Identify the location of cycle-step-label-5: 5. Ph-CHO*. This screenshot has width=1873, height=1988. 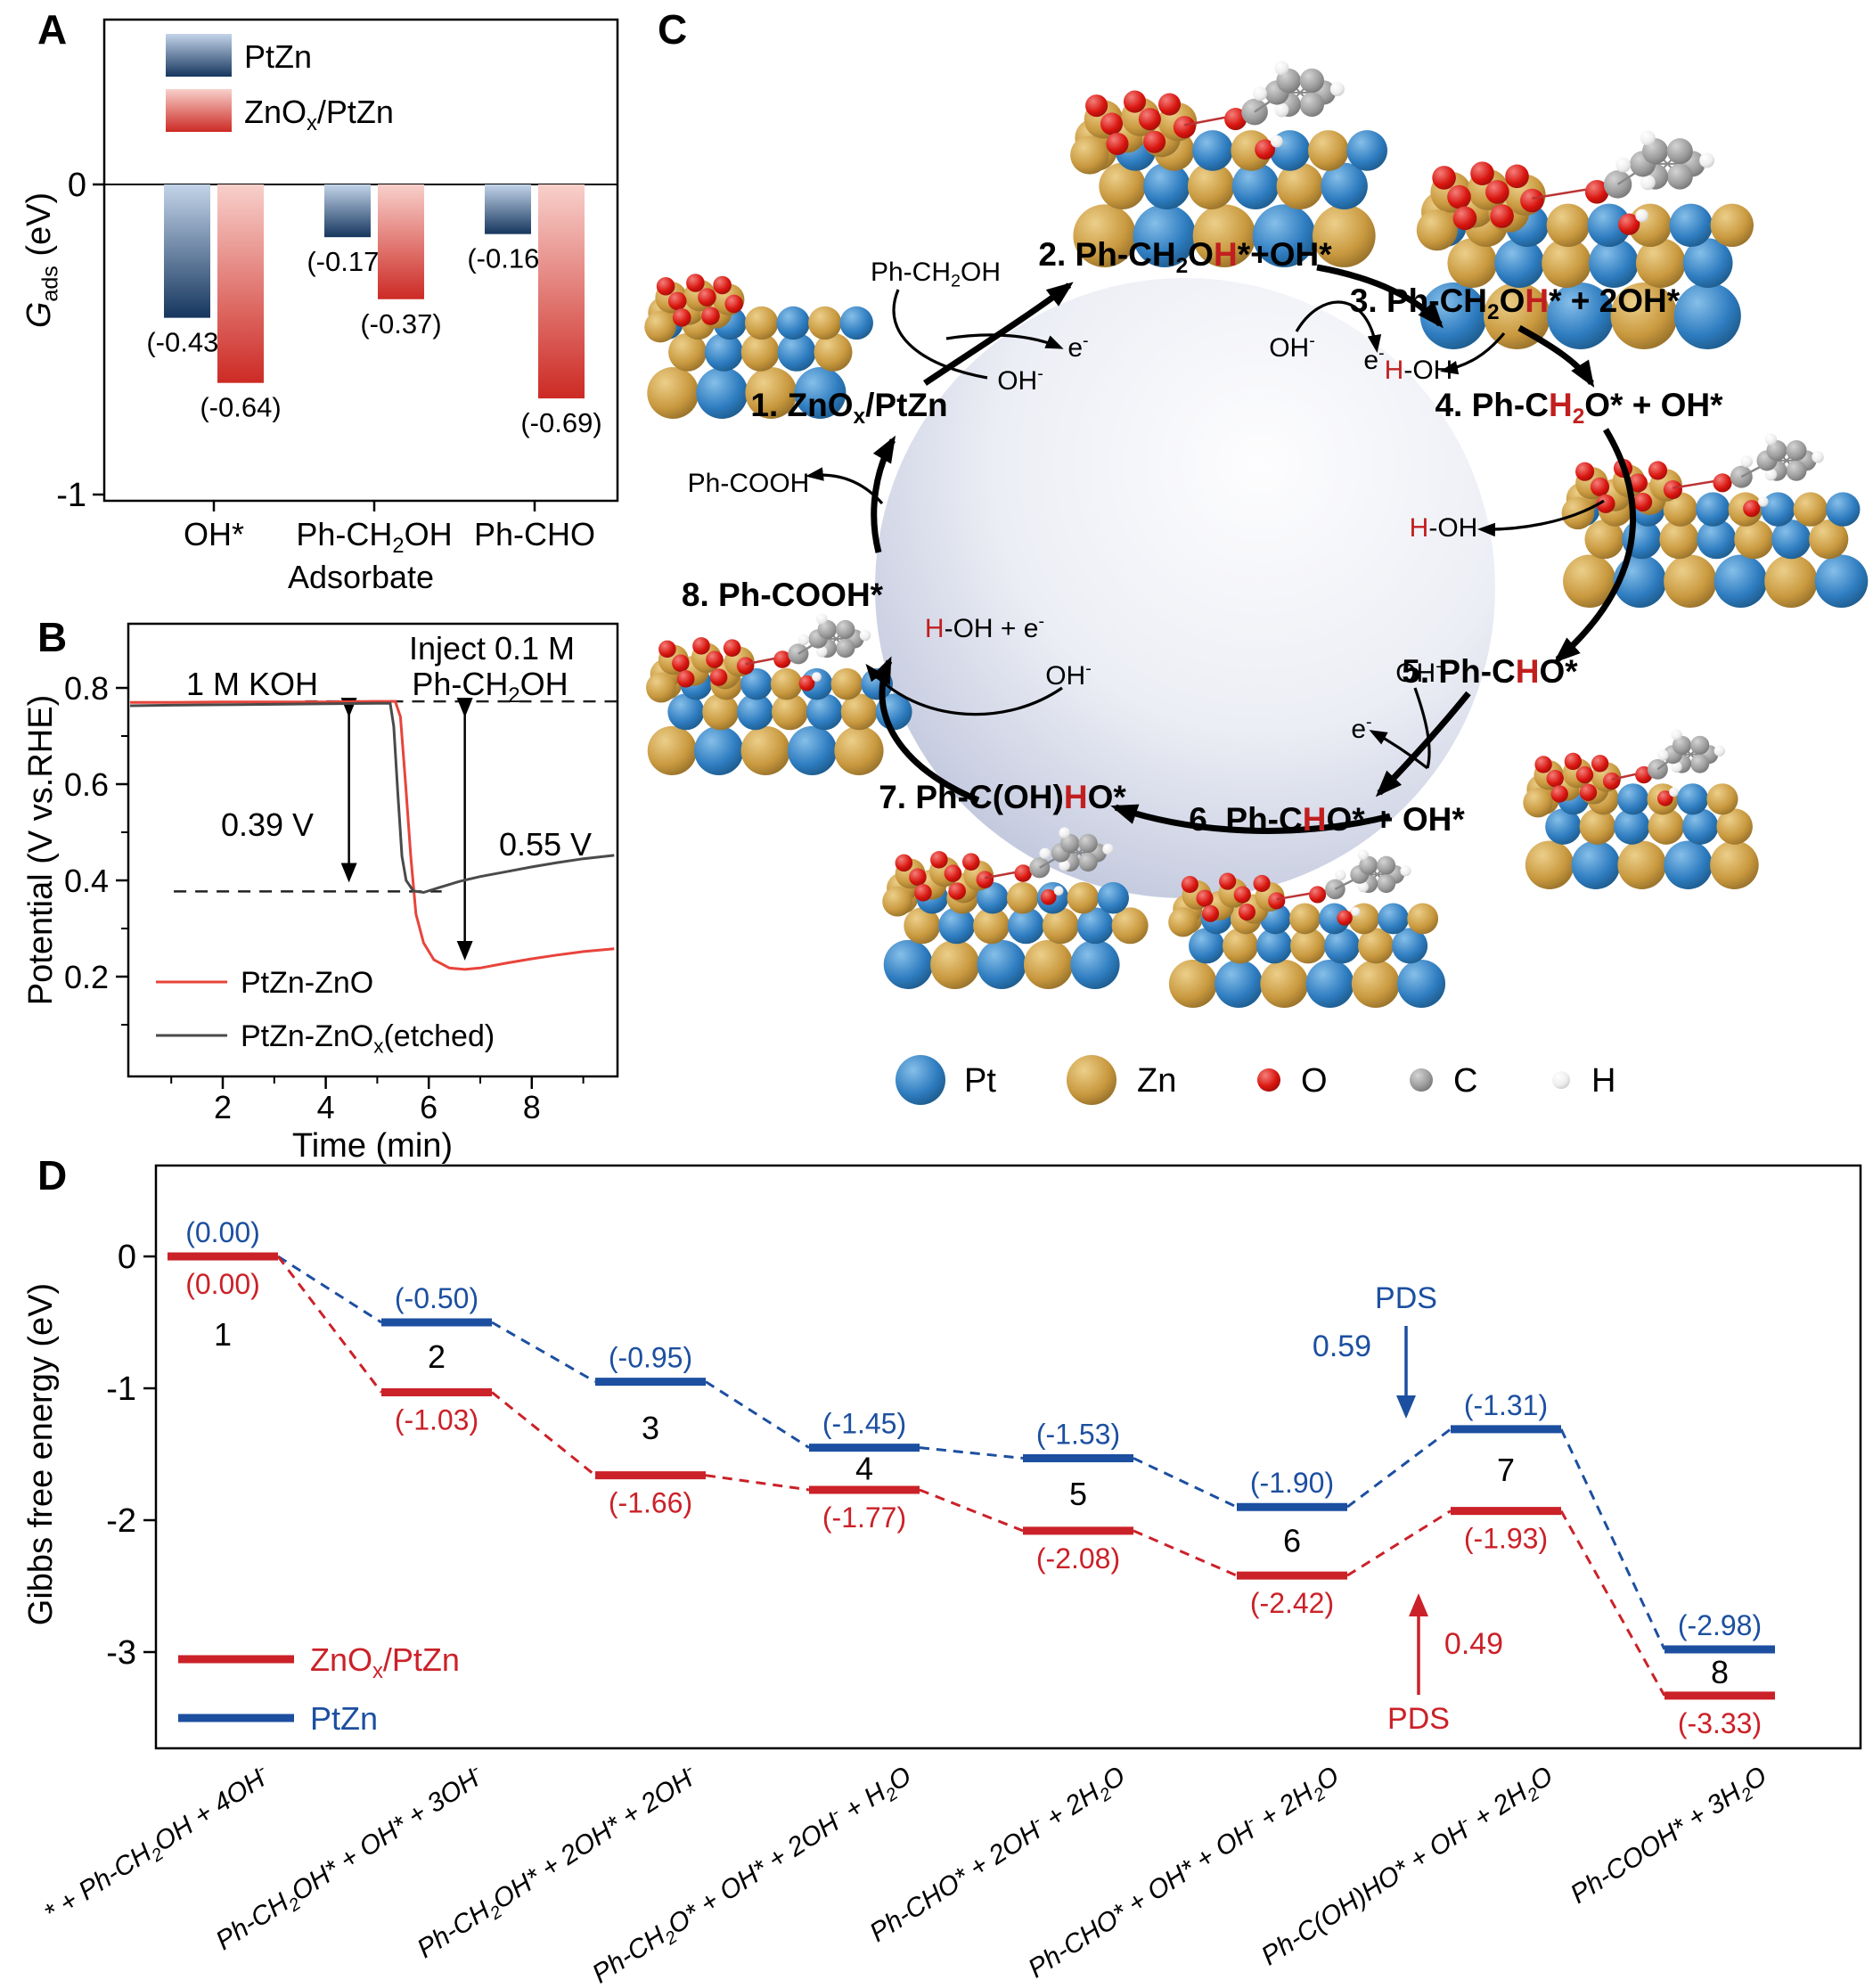
(1490, 671).